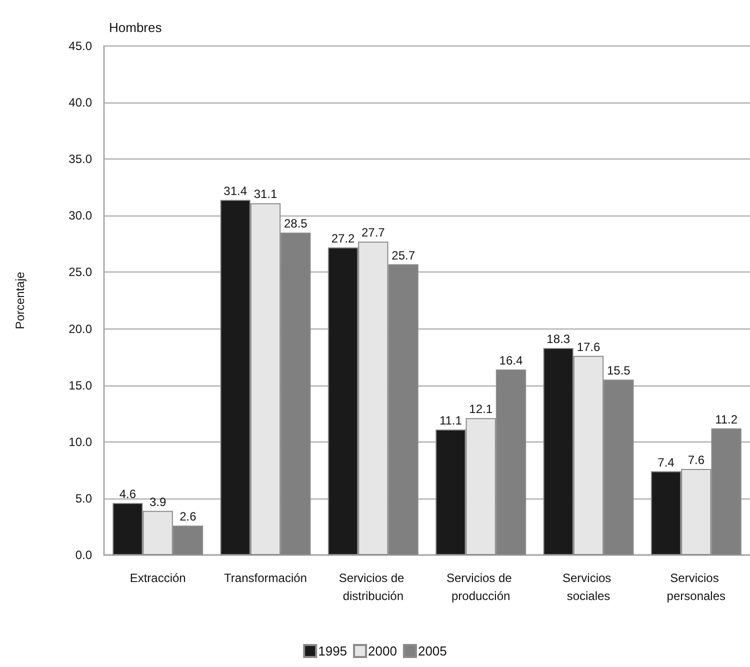 The height and width of the screenshot is (667, 750). I want to click on data-label: 17.6, so click(588, 347).